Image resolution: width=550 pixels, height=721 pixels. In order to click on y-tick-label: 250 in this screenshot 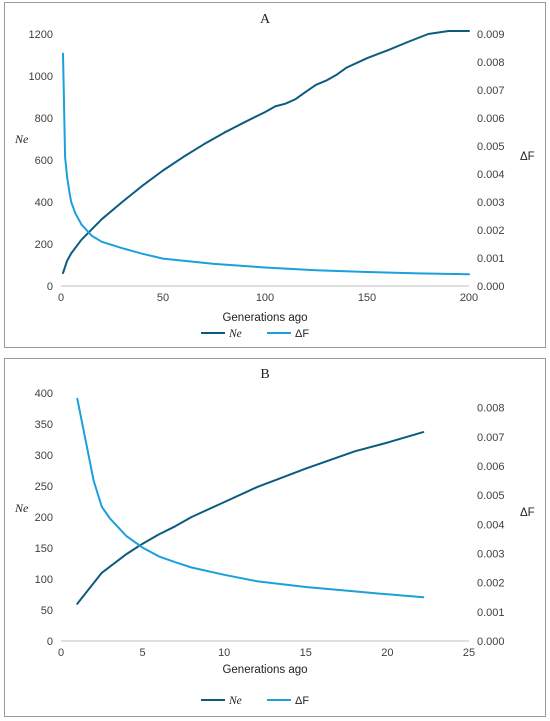, I will do `click(44, 487)`.